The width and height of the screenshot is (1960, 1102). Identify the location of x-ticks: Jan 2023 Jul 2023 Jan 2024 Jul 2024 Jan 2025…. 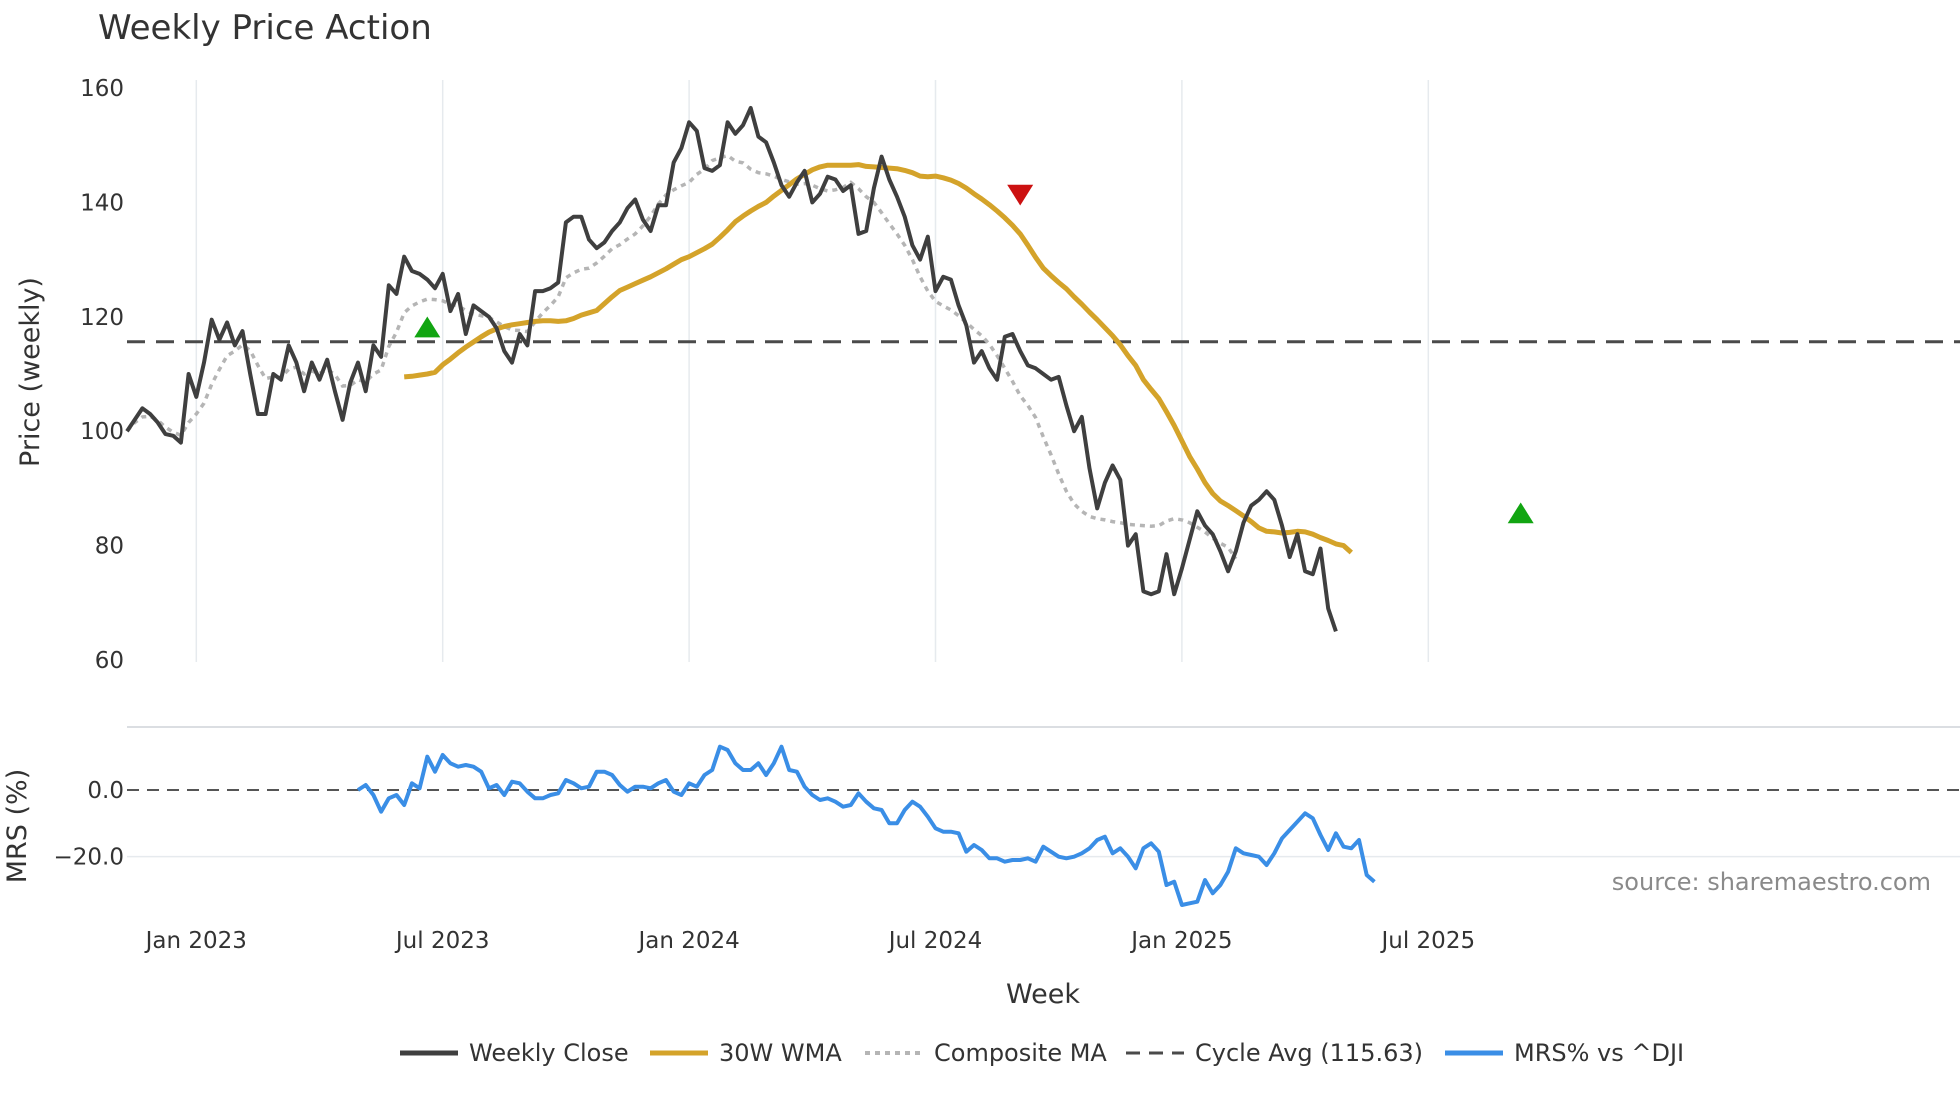
(809, 941).